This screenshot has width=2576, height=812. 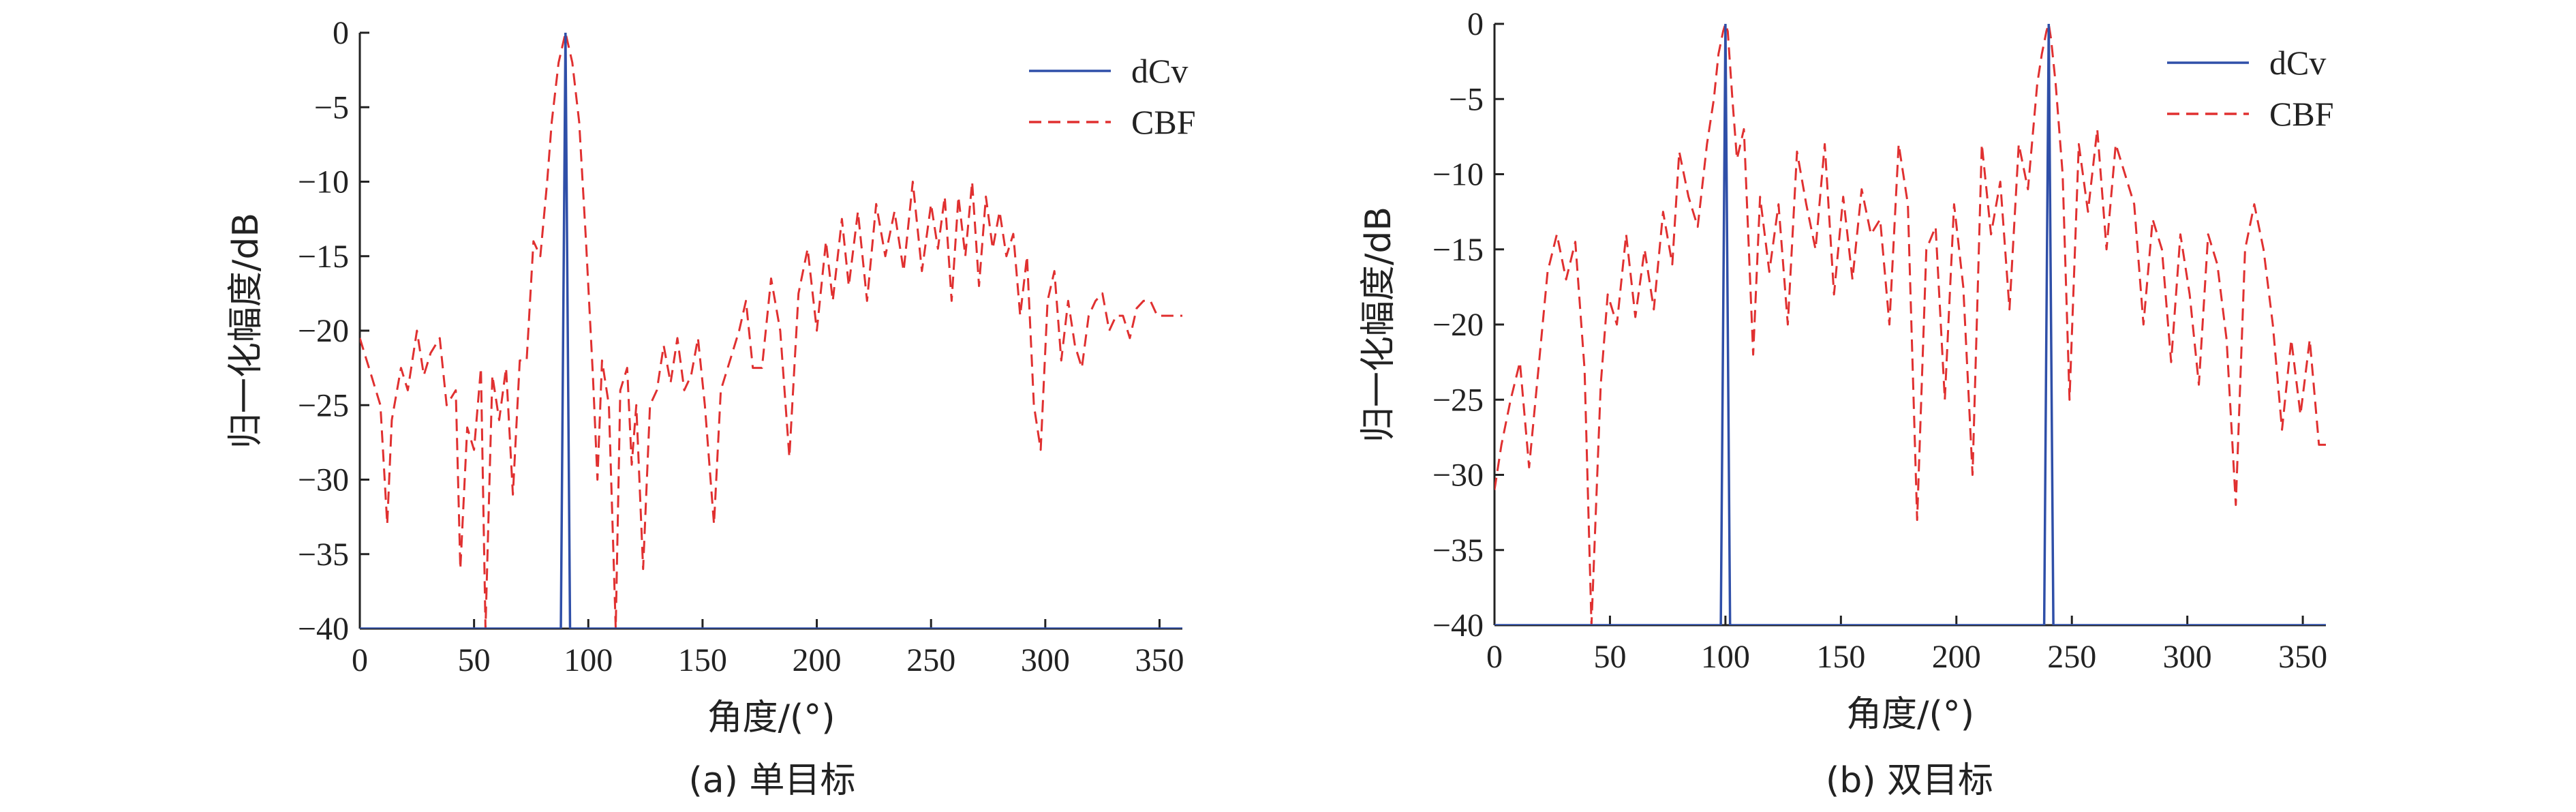 I want to click on figure-caption: (a) 单目标, so click(x=772, y=780).